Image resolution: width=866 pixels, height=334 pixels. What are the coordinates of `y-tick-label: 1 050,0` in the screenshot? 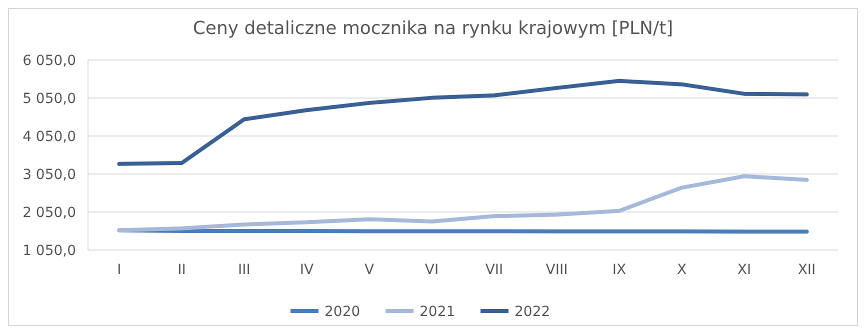 It's located at (49, 250).